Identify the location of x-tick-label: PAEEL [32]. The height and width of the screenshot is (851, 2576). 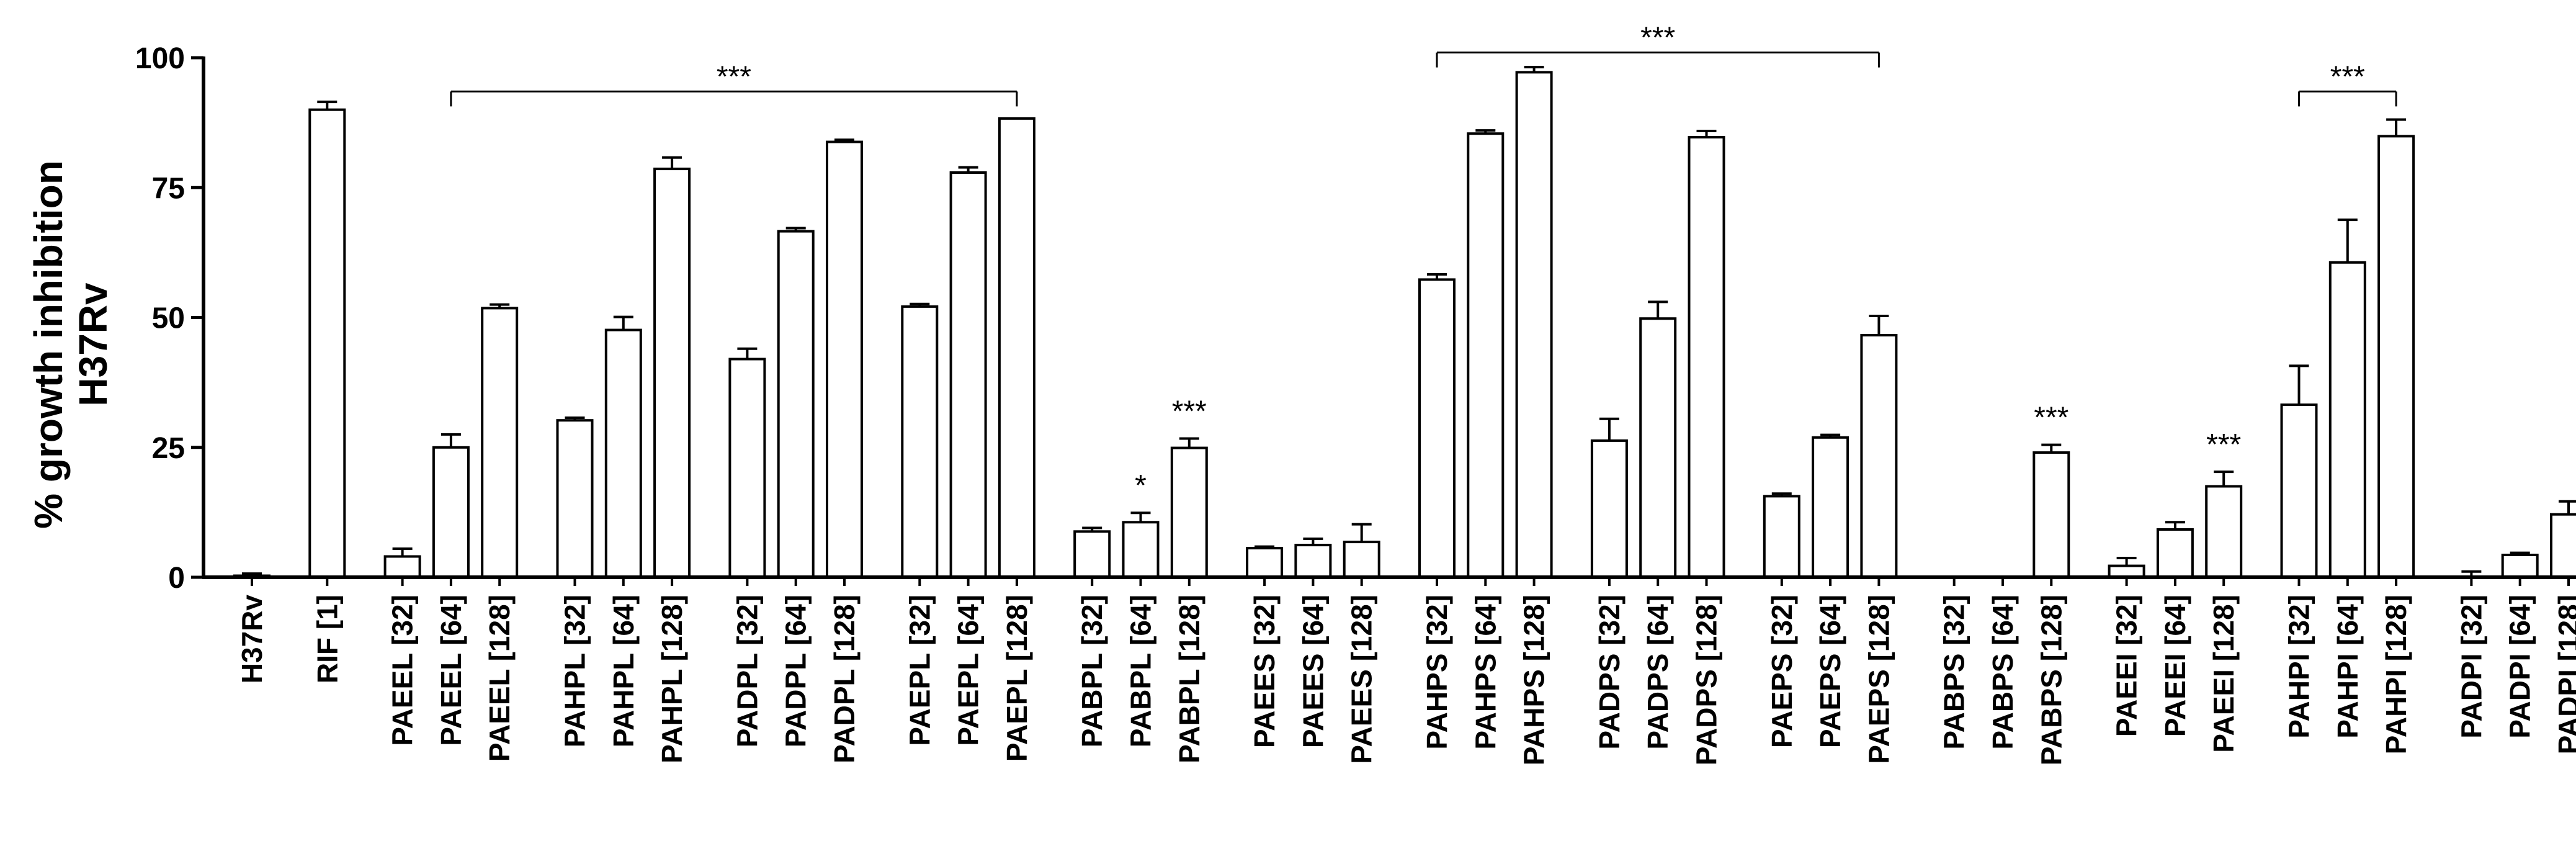
(403, 670).